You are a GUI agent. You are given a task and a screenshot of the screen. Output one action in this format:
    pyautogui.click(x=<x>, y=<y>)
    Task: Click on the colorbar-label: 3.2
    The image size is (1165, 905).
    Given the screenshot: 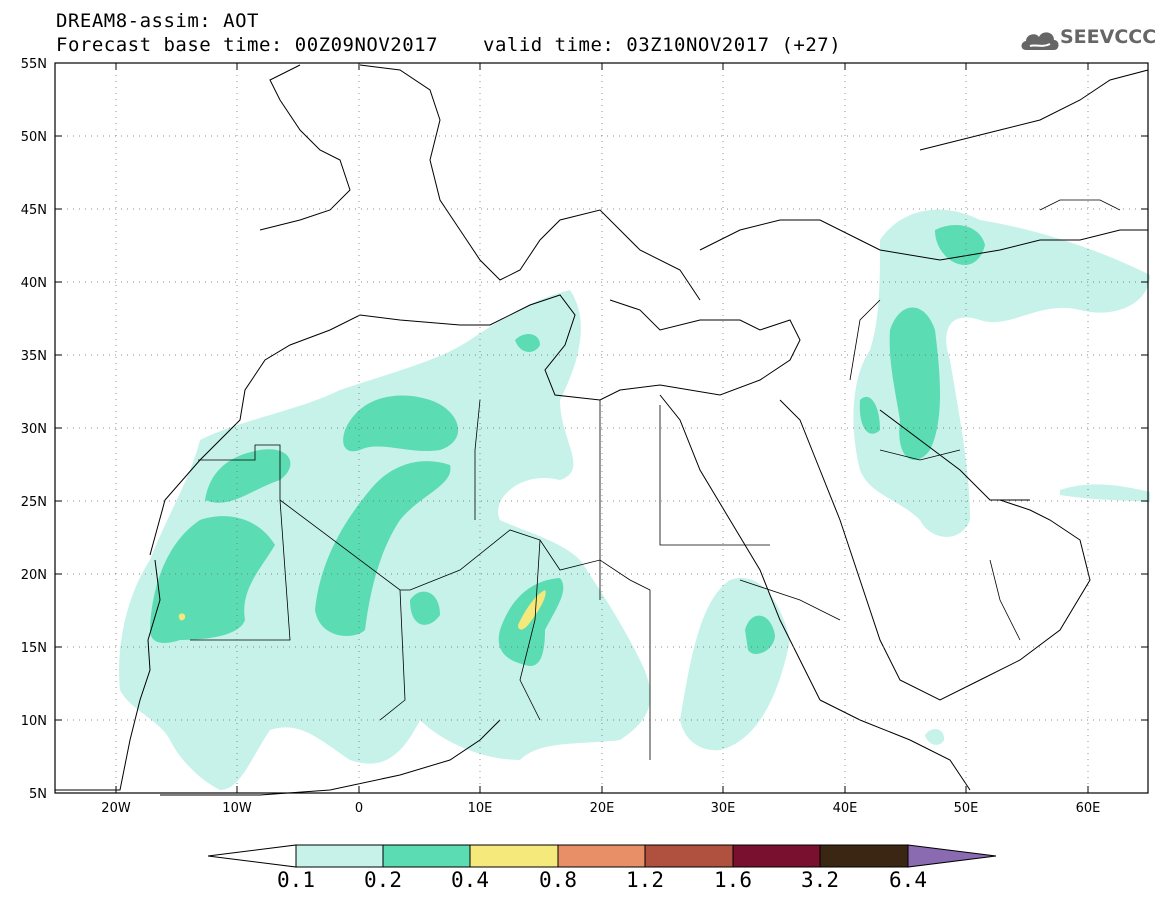 What is the action you would take?
    pyautogui.click(x=820, y=880)
    